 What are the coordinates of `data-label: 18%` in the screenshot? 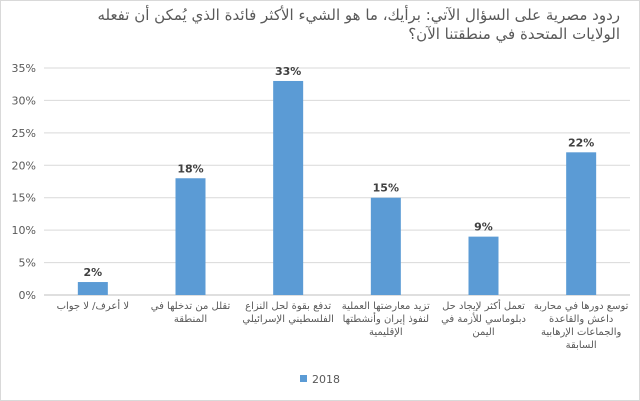 It's located at (190, 168).